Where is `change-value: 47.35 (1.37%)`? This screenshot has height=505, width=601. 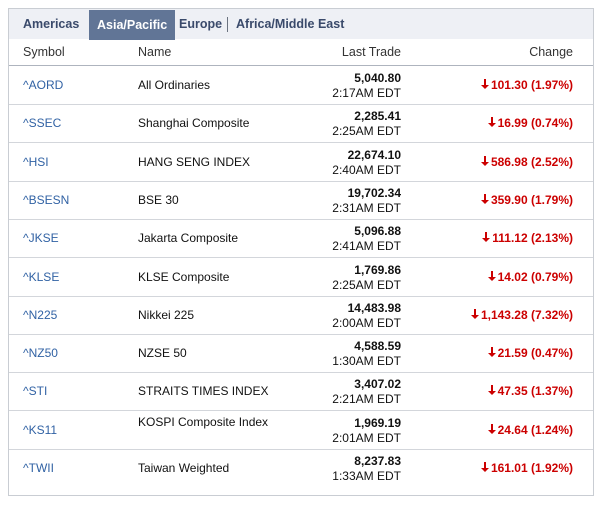
change-value: 47.35 (1.37%) is located at coordinates (530, 391).